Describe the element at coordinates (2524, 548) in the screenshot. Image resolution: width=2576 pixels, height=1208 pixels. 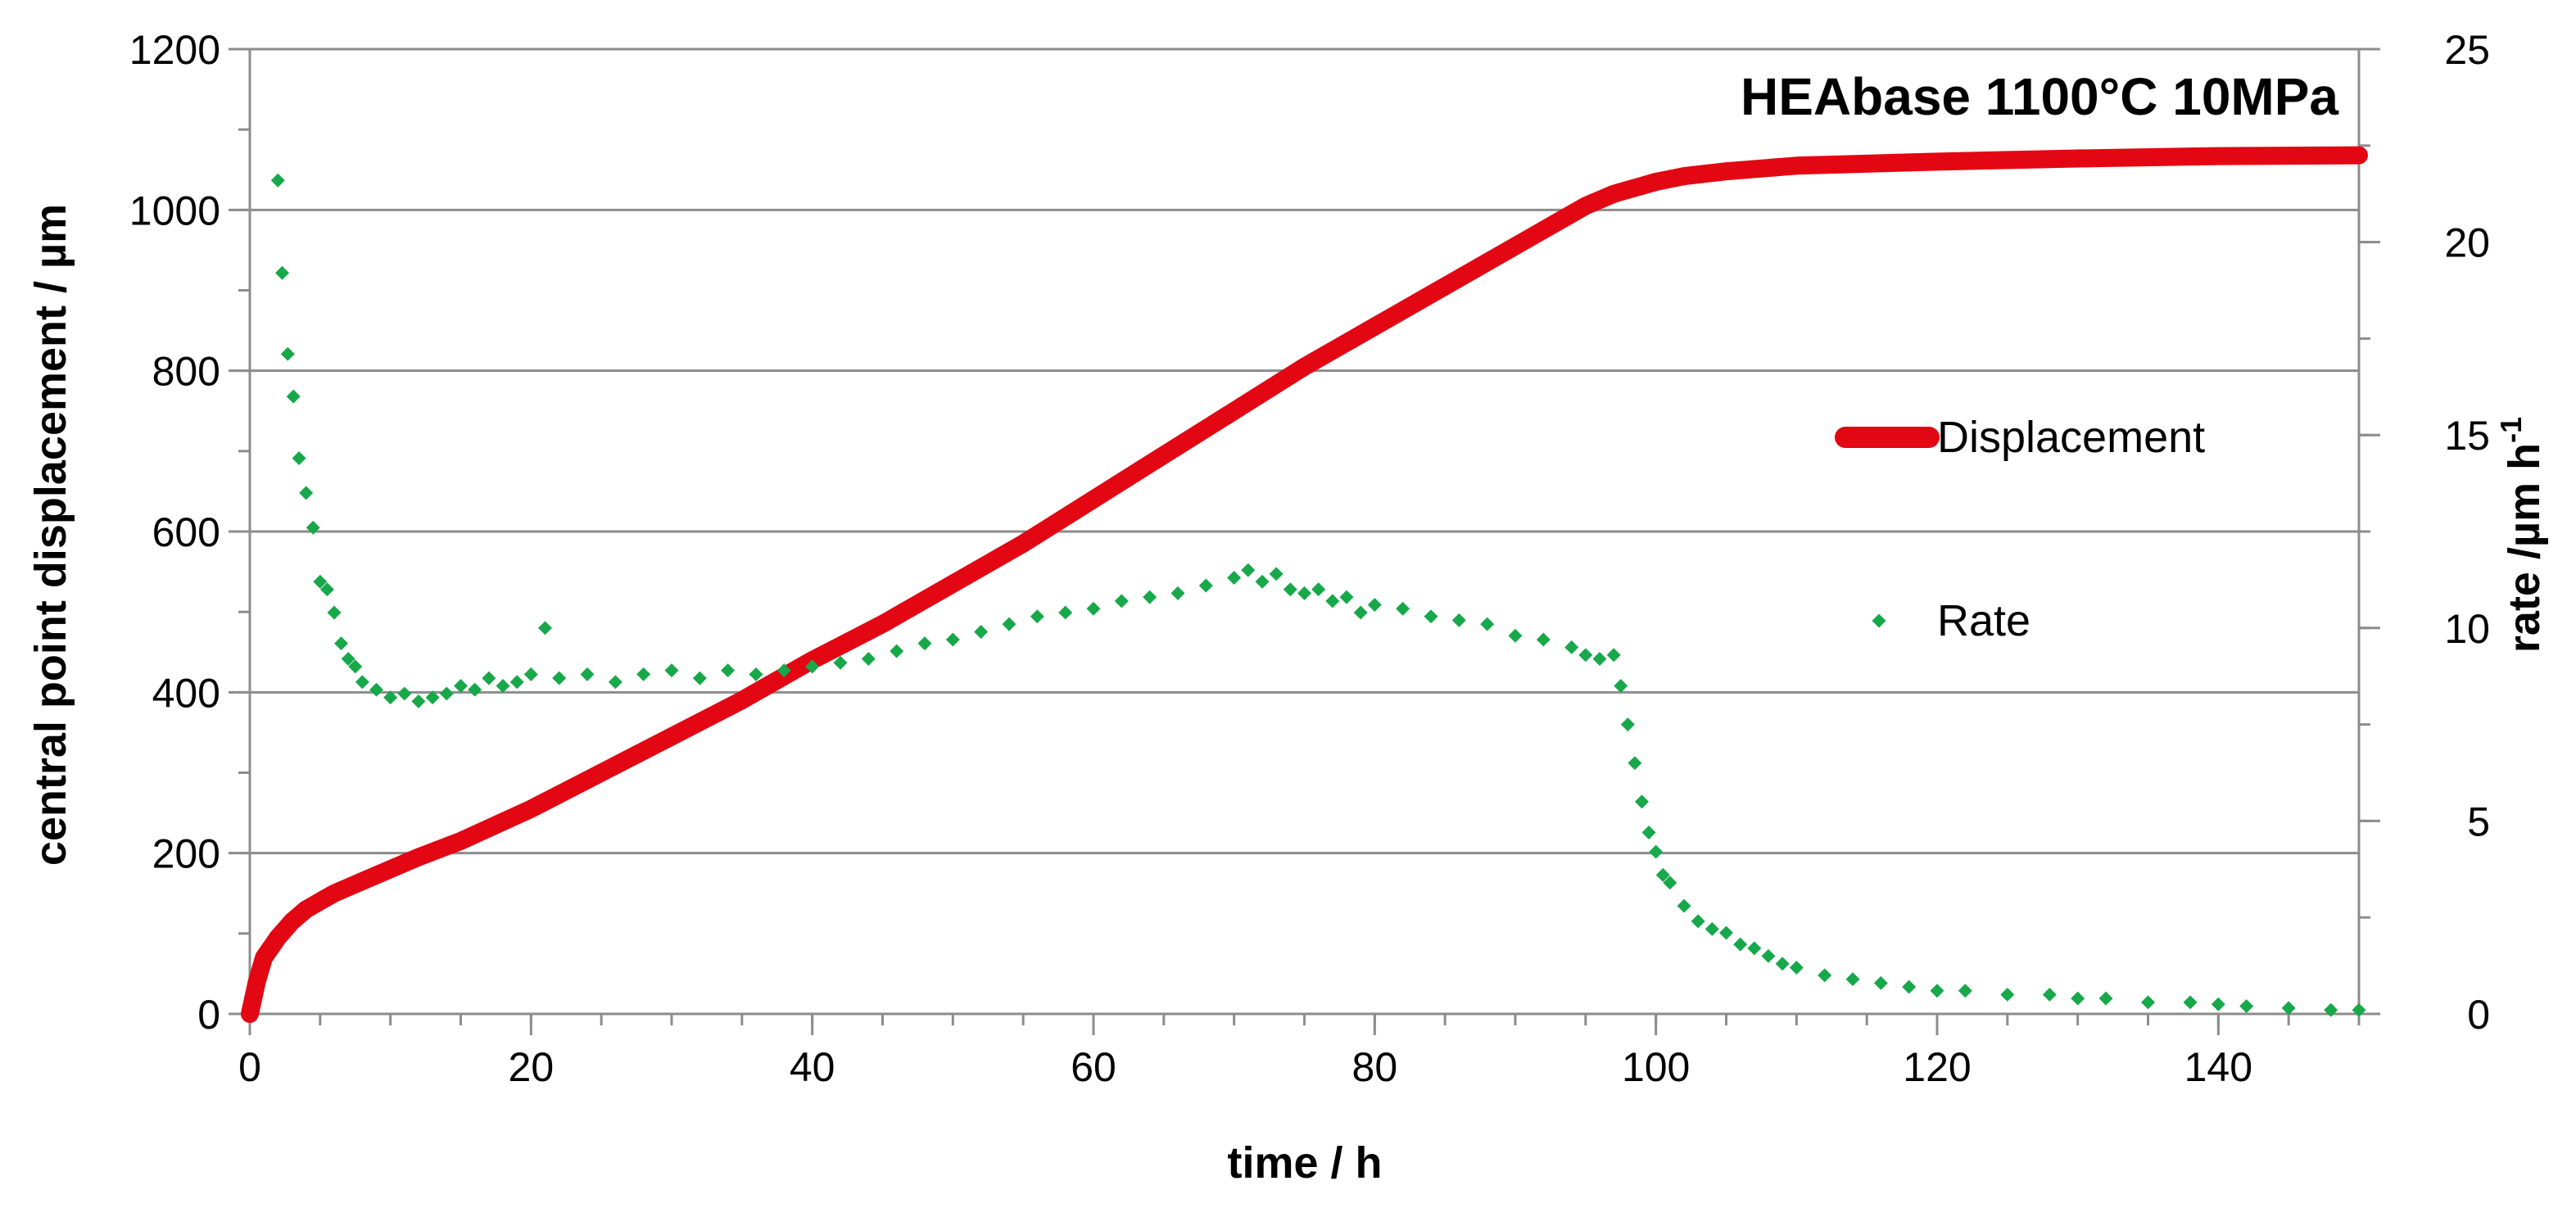
I see `y2-axis-title-main: rate /µm h` at that location.